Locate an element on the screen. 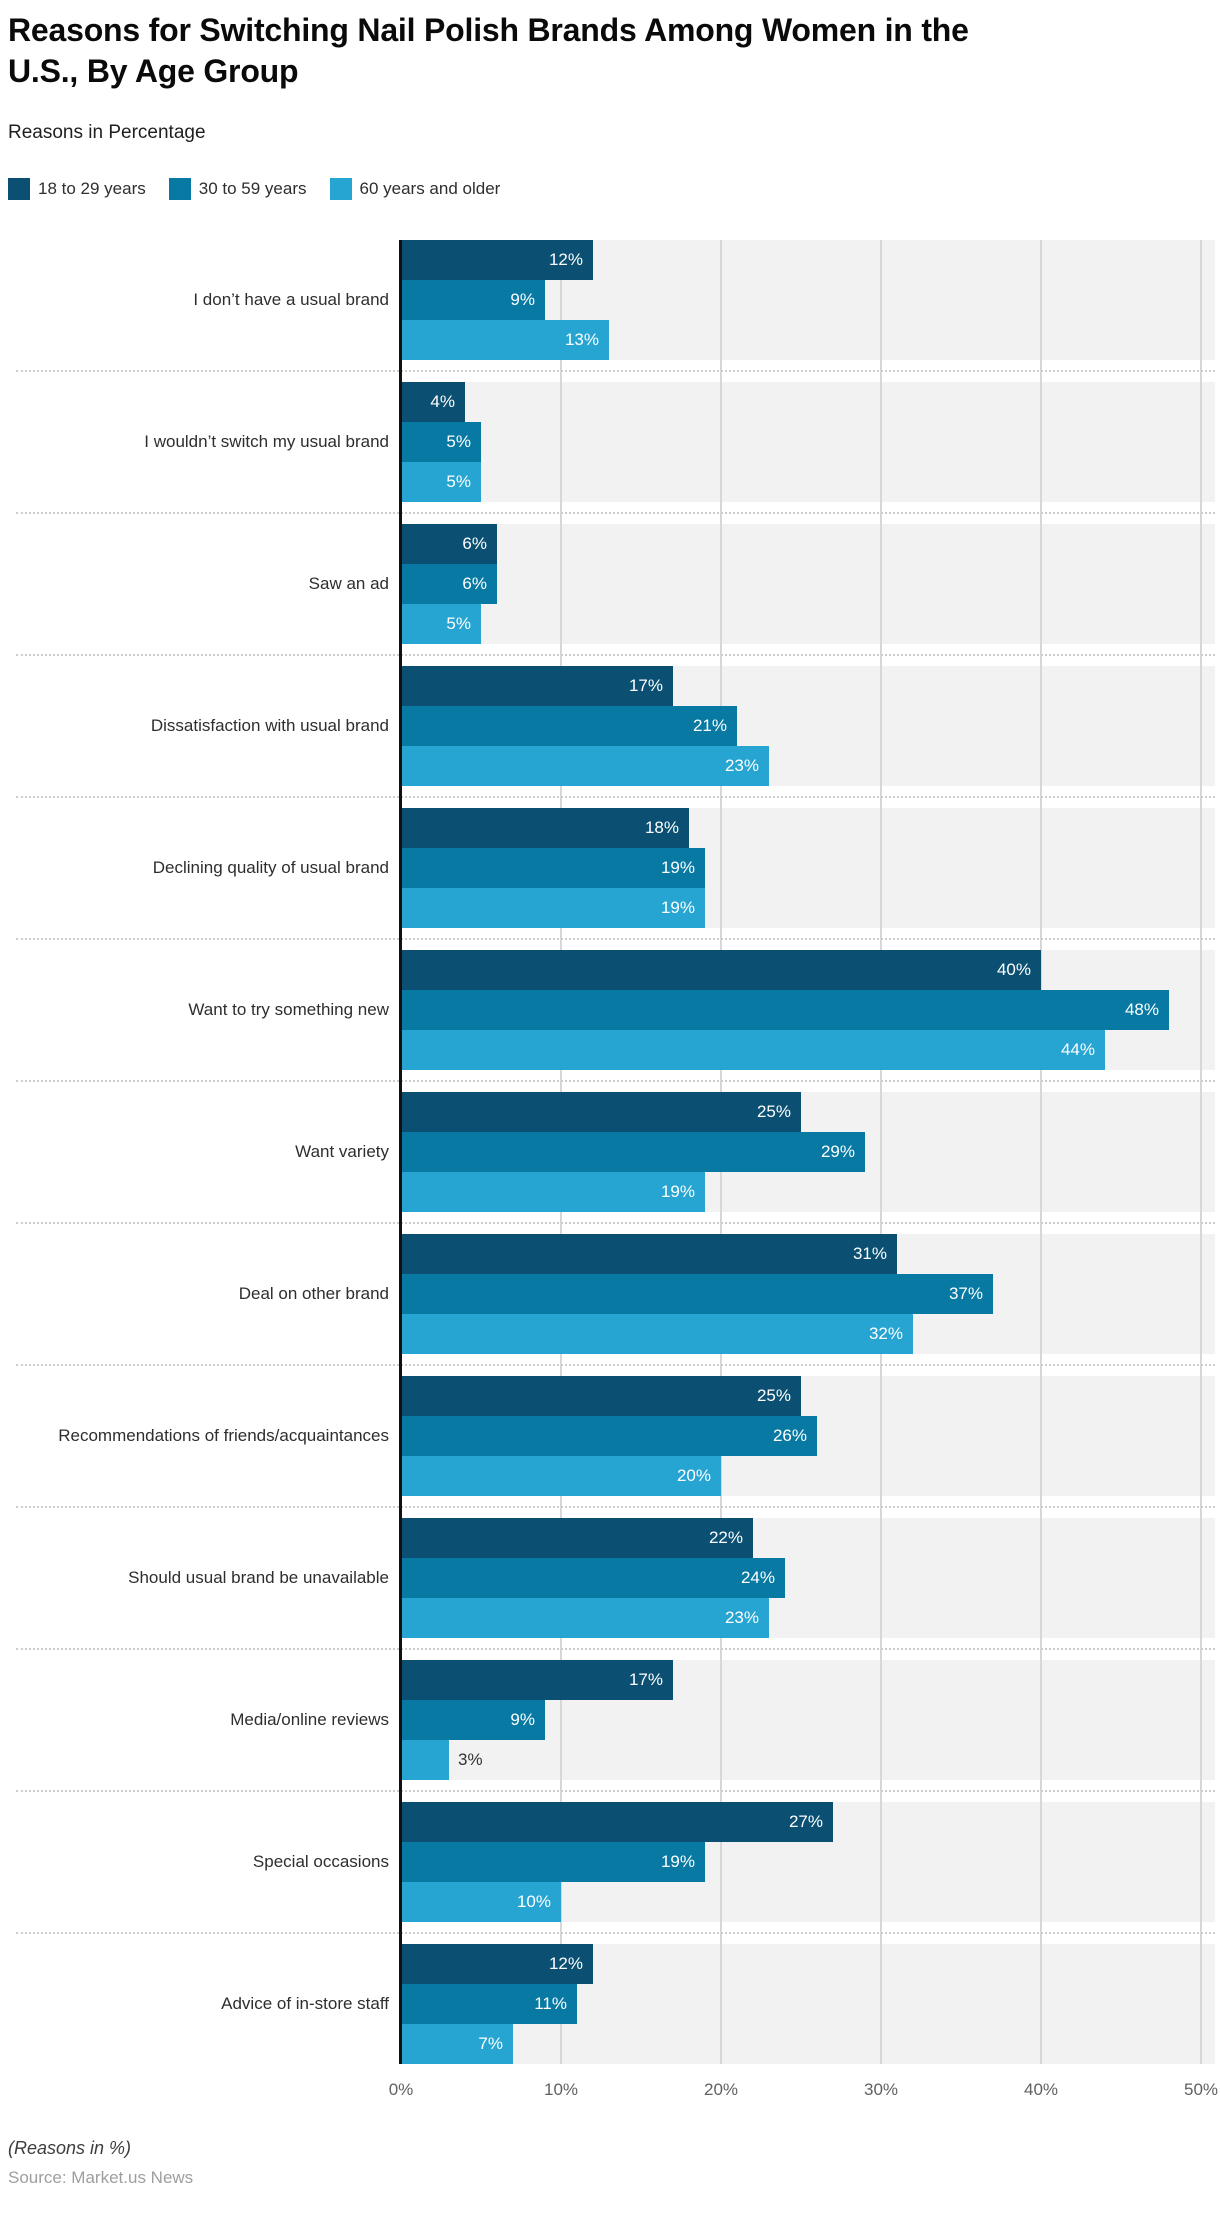  bar: 12% is located at coordinates (497, 260).